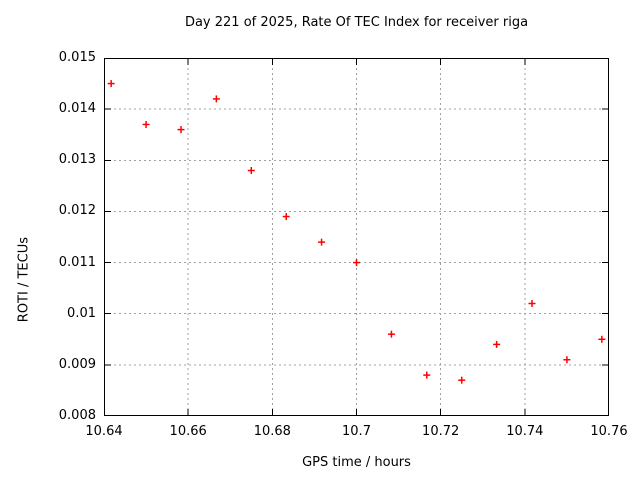 This screenshot has height=480, width=640. I want to click on x-axis-label: GPS time / hours, so click(356, 462).